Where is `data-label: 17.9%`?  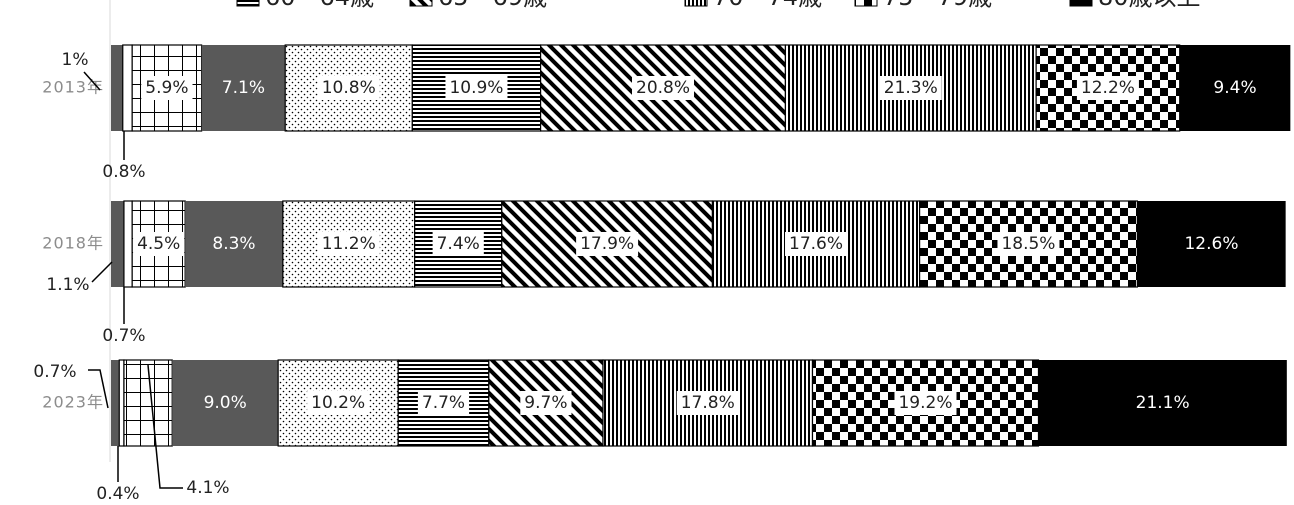 data-label: 17.9% is located at coordinates (607, 244).